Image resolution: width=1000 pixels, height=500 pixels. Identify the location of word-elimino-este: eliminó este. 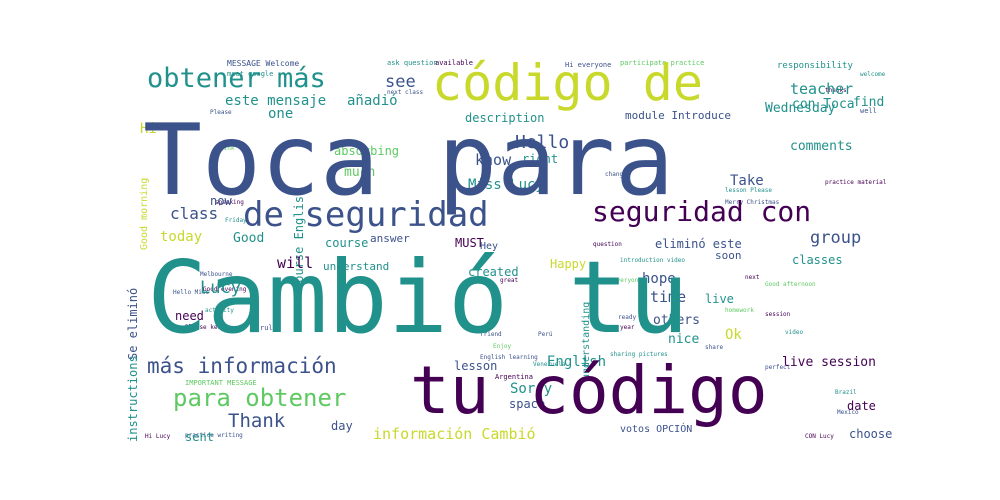
(698, 244).